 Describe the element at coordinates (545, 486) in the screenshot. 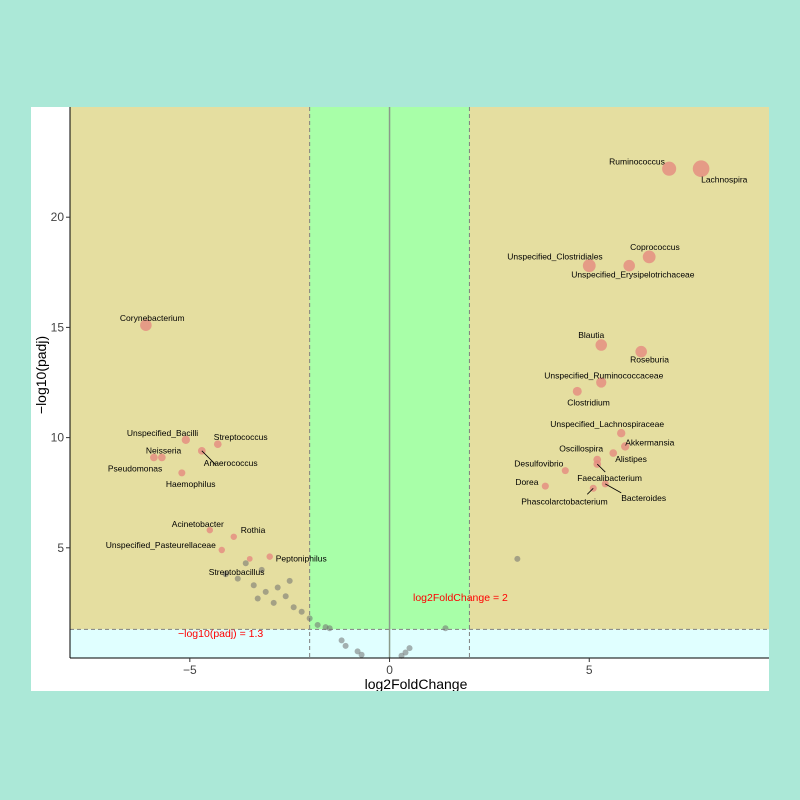

I see `point-dorea` at that location.